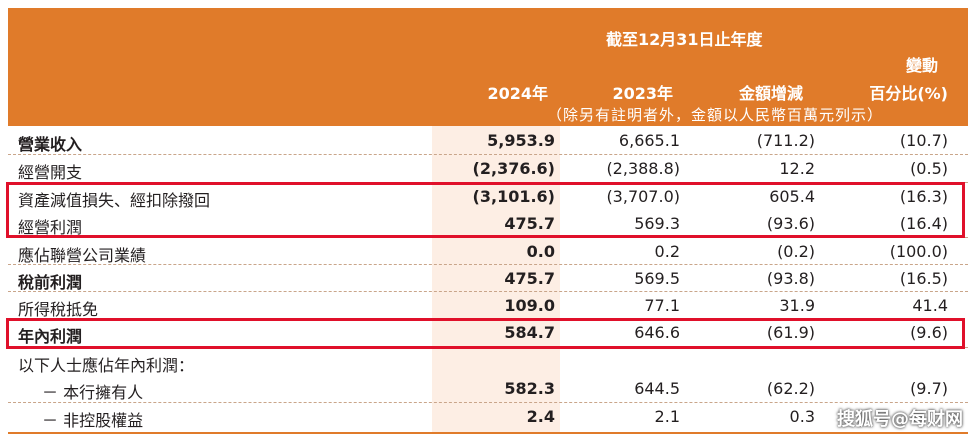  What do you see at coordinates (921, 65) in the screenshot?
I see `change-header: 變動` at bounding box center [921, 65].